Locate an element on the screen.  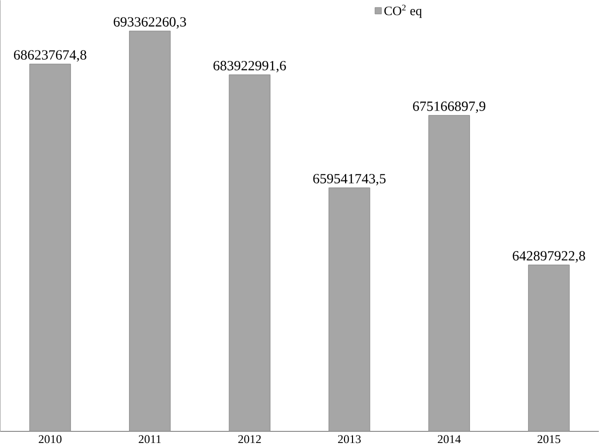
data-label: 642897922,8 is located at coordinates (549, 257).